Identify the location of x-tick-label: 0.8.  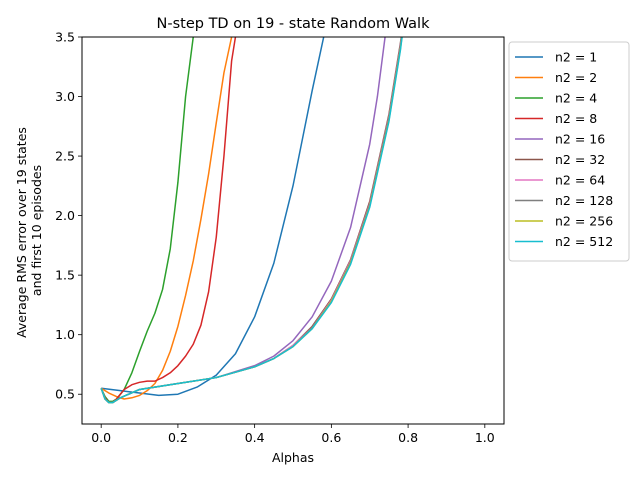
(408, 437).